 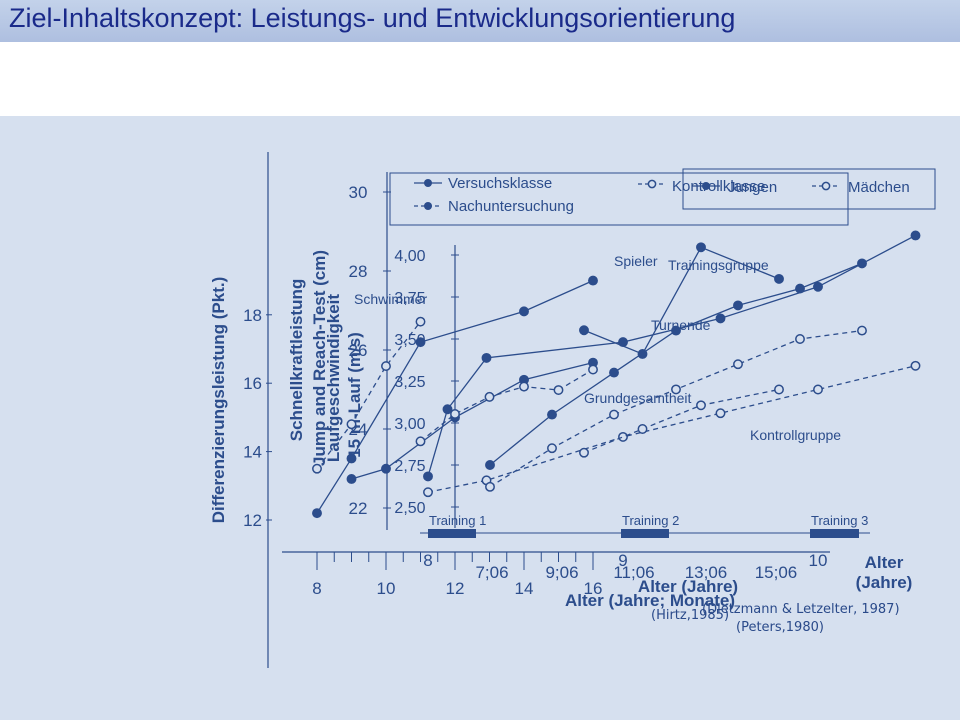 What do you see at coordinates (409, 298) in the screenshot?
I see `c3-ytick-label-5: 3,75` at bounding box center [409, 298].